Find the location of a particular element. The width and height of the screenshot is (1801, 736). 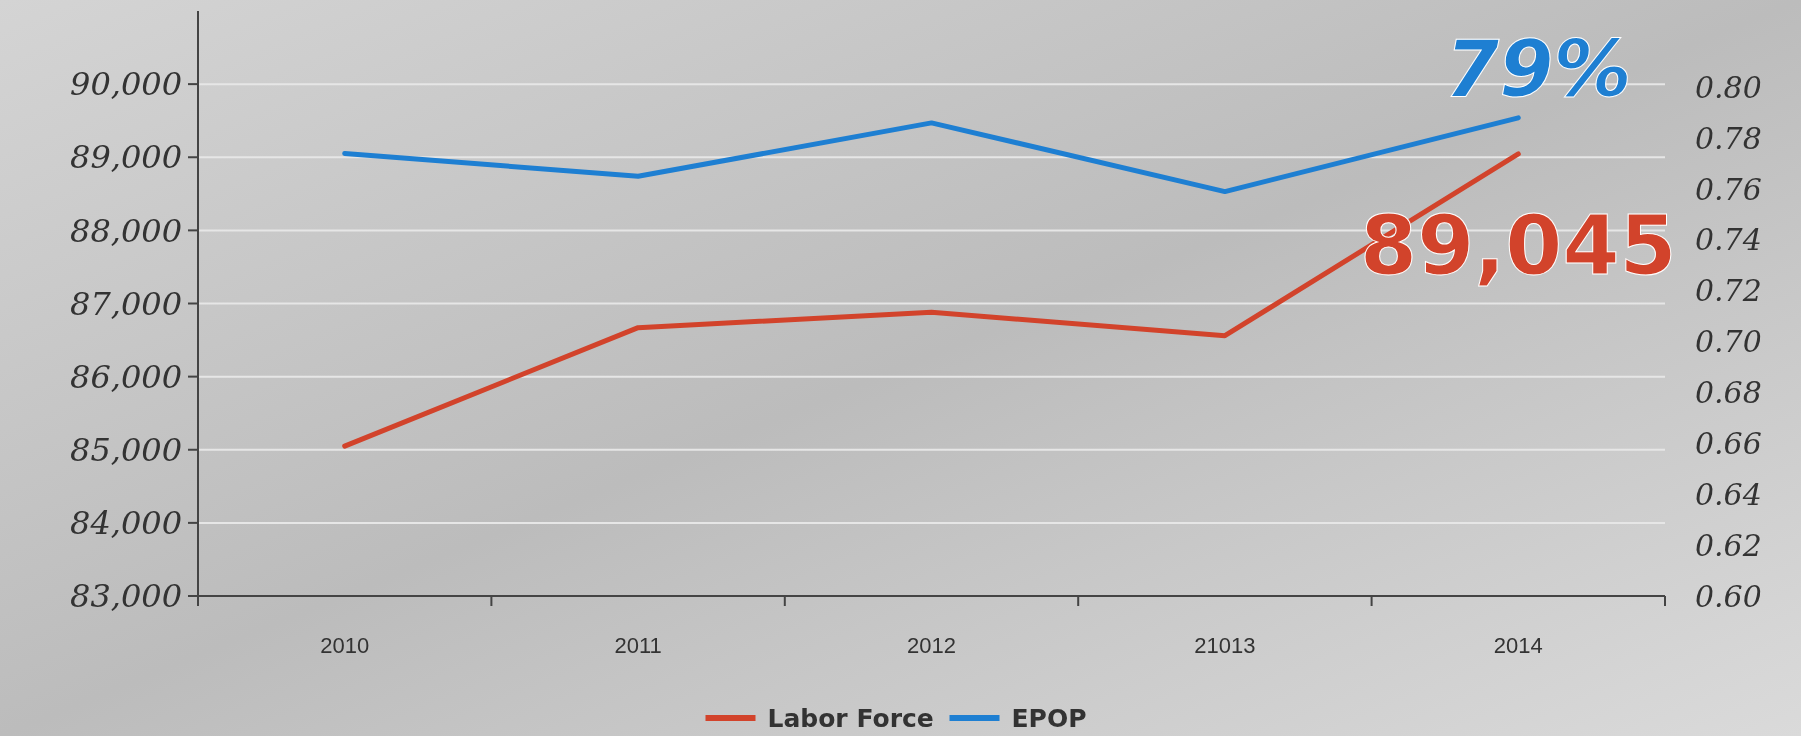

x-tick-label: 2014 is located at coordinates (1518, 645).